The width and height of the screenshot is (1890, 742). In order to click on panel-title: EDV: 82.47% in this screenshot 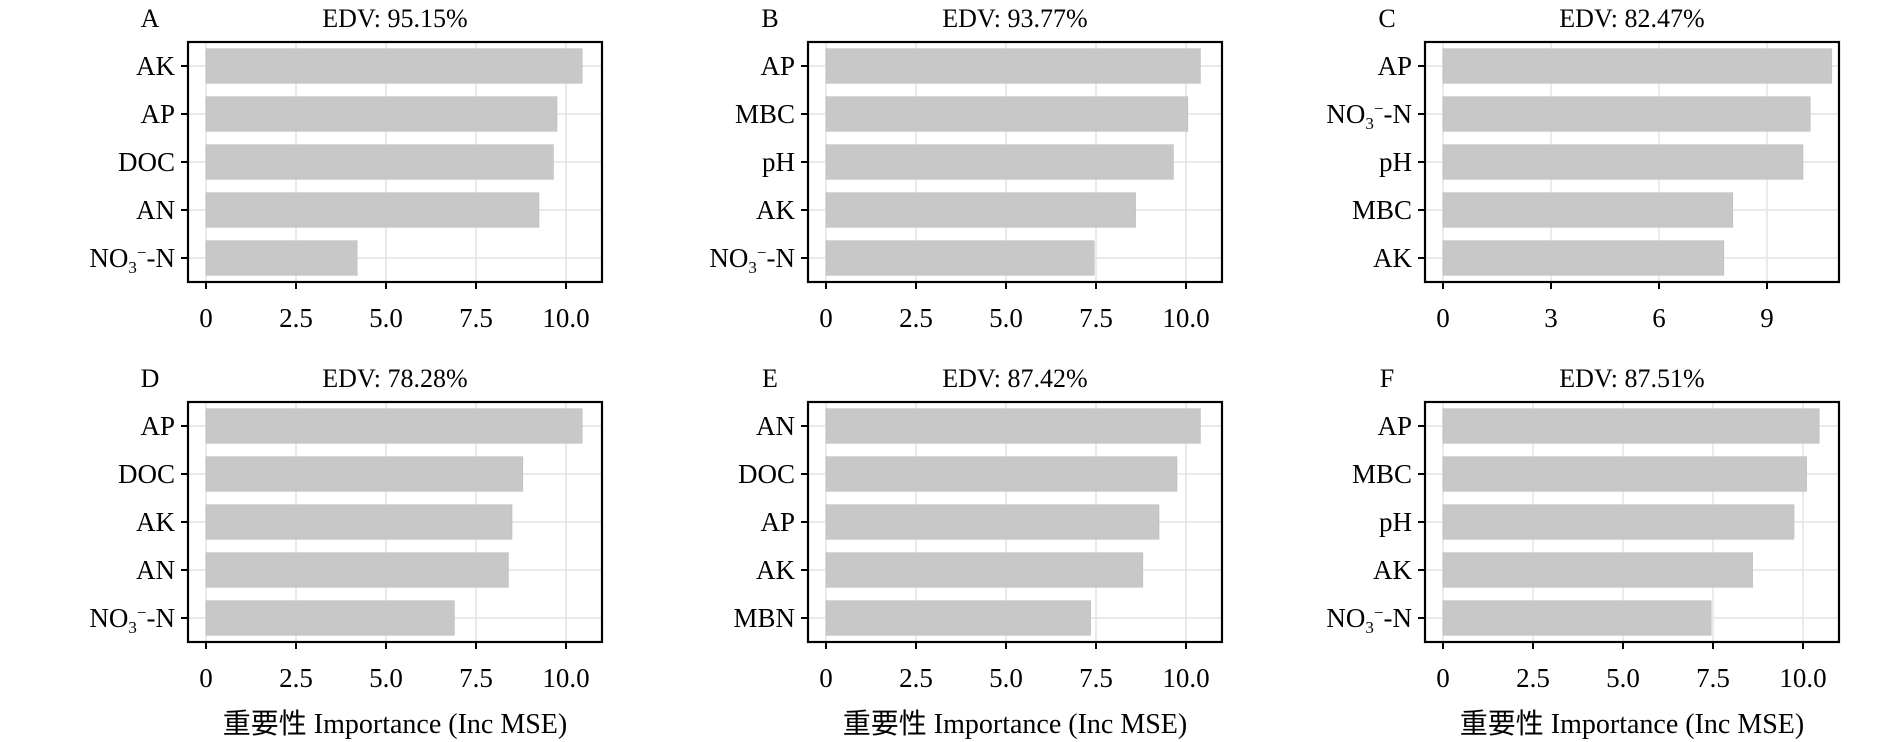, I will do `click(1631, 18)`.